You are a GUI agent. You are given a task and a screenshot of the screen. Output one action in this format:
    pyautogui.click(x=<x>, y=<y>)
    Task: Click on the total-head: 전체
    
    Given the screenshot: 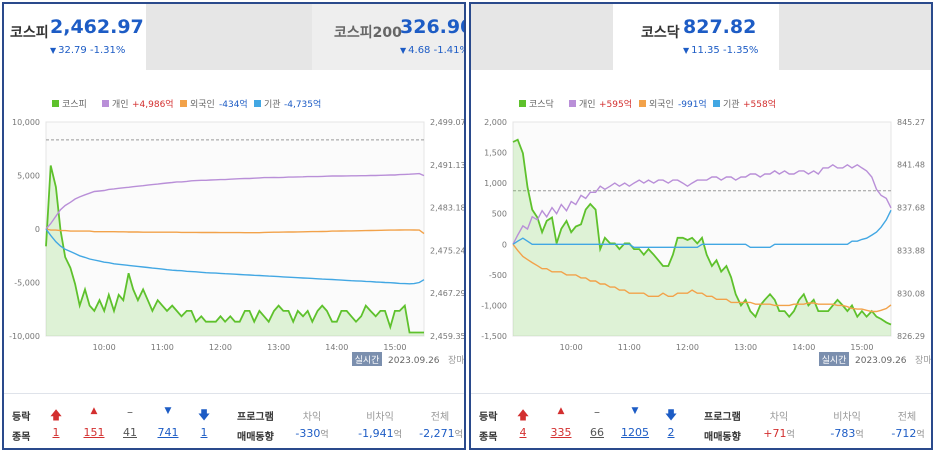 What is the action you would take?
    pyautogui.click(x=440, y=417)
    